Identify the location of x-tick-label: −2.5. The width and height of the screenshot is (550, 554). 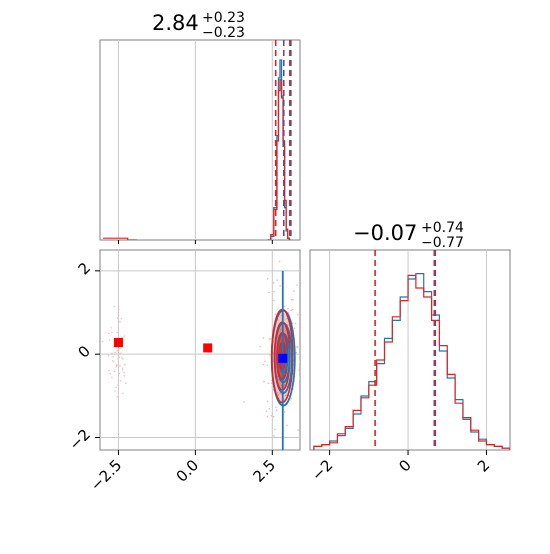
(106, 475).